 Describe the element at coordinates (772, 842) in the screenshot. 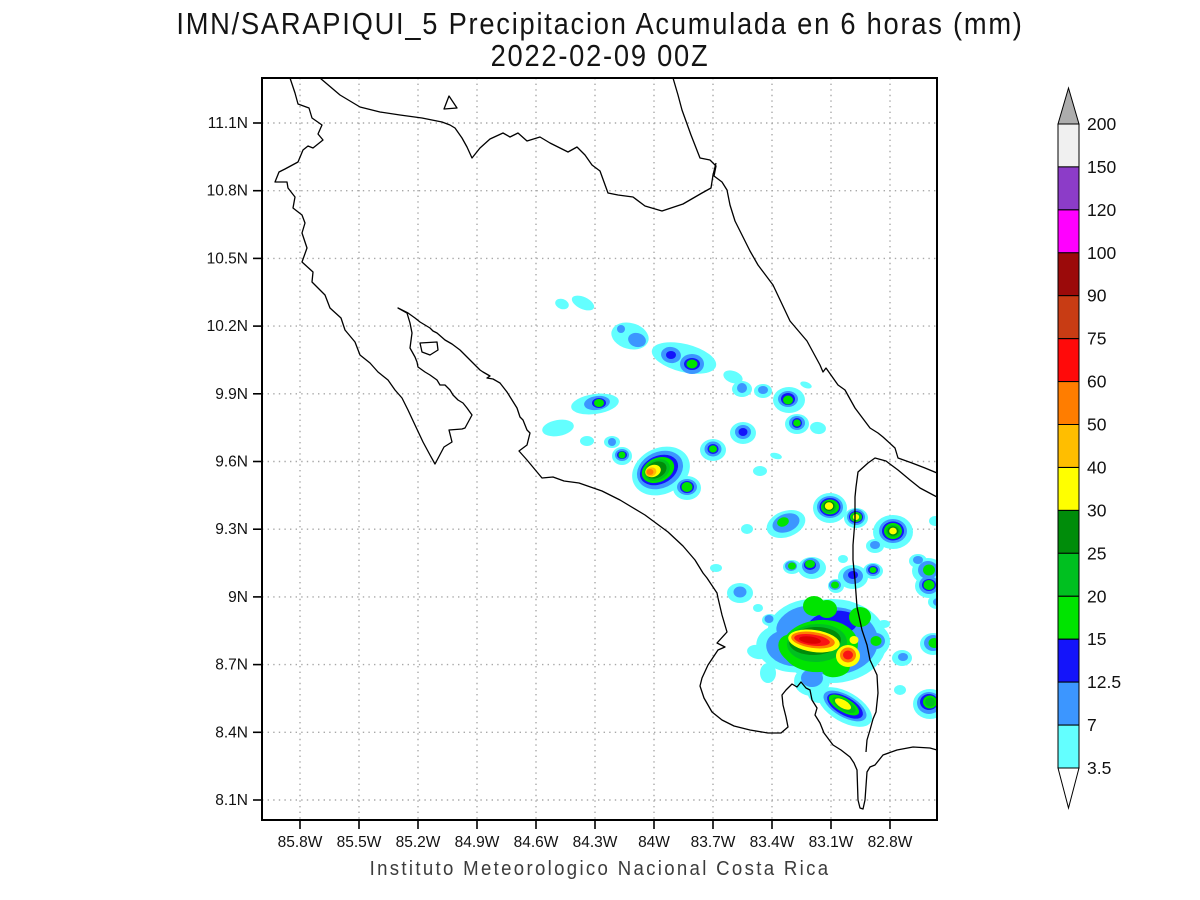

I see `x-axis-label: 83.4W` at that location.